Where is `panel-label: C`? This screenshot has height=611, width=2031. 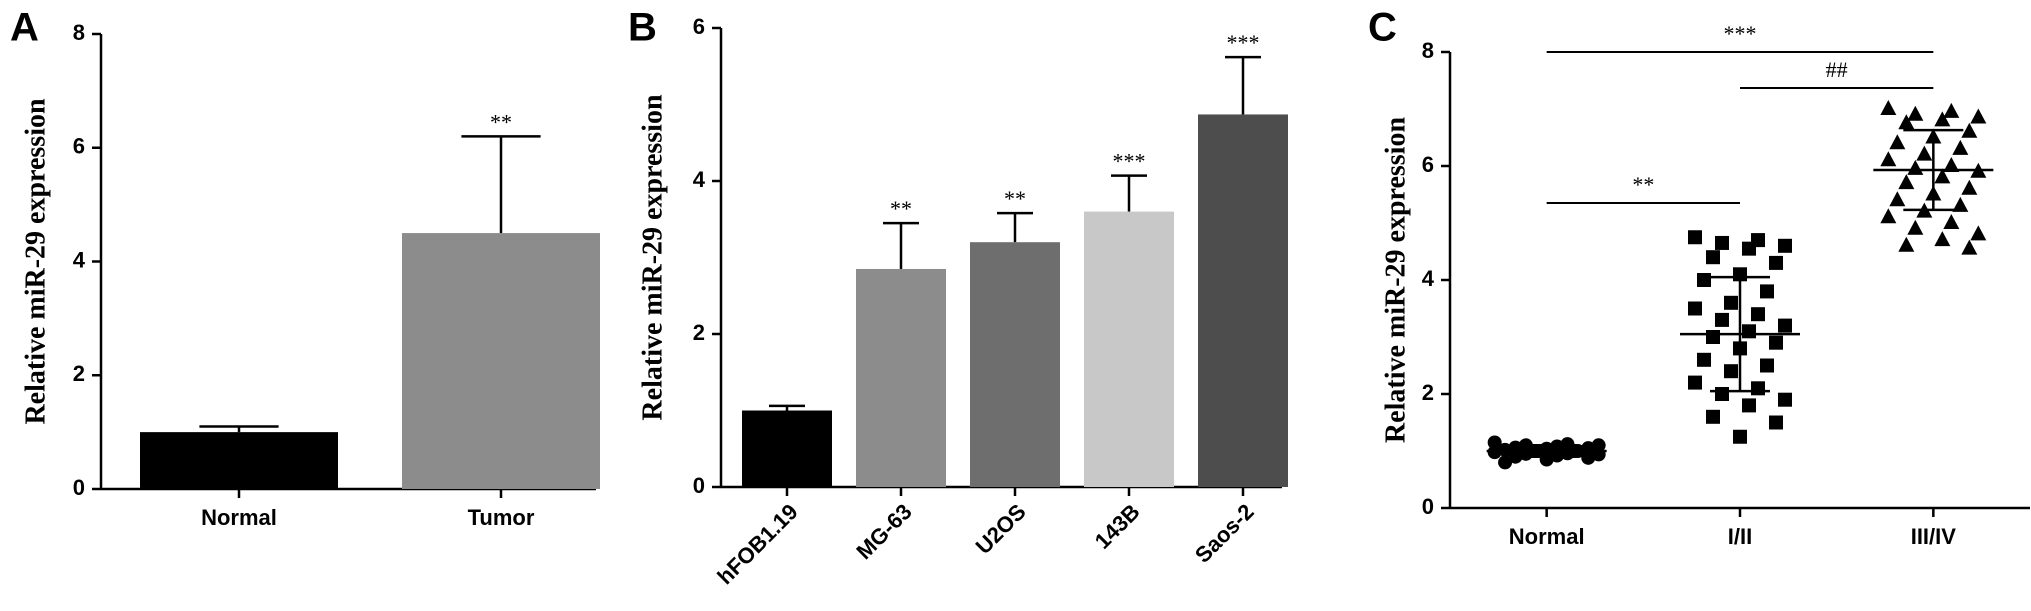
panel-label: C is located at coordinates (1382, 28).